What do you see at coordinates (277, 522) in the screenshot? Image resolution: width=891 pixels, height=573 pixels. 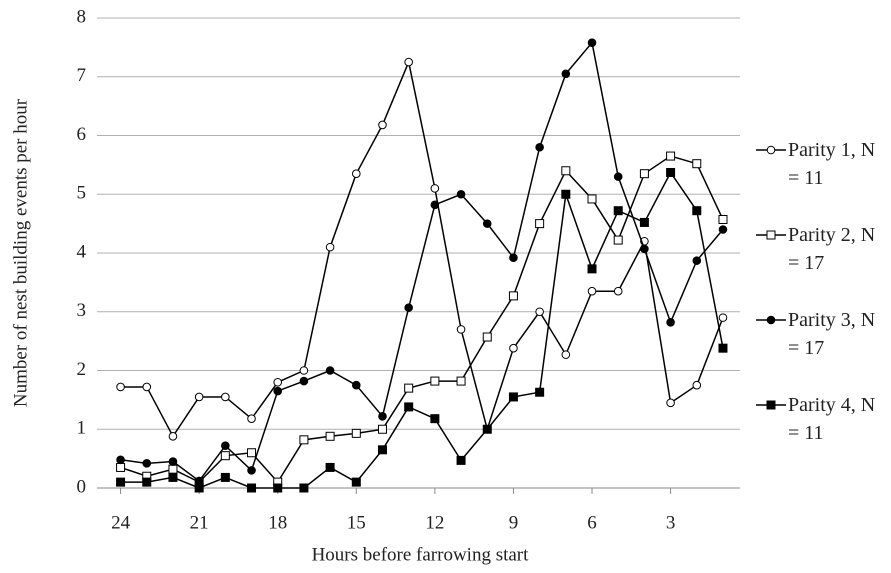 I see `x-tick-label: 18` at bounding box center [277, 522].